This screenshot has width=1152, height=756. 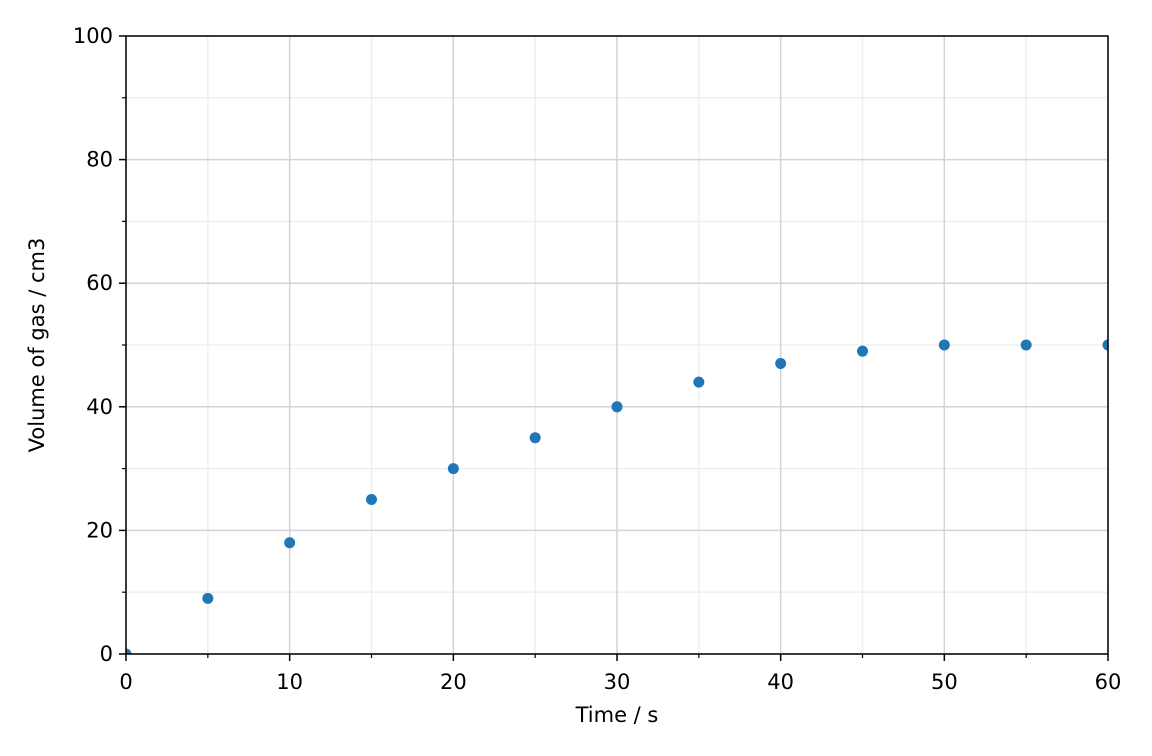 I want to click on x-tick-label: 20, so click(x=453, y=682).